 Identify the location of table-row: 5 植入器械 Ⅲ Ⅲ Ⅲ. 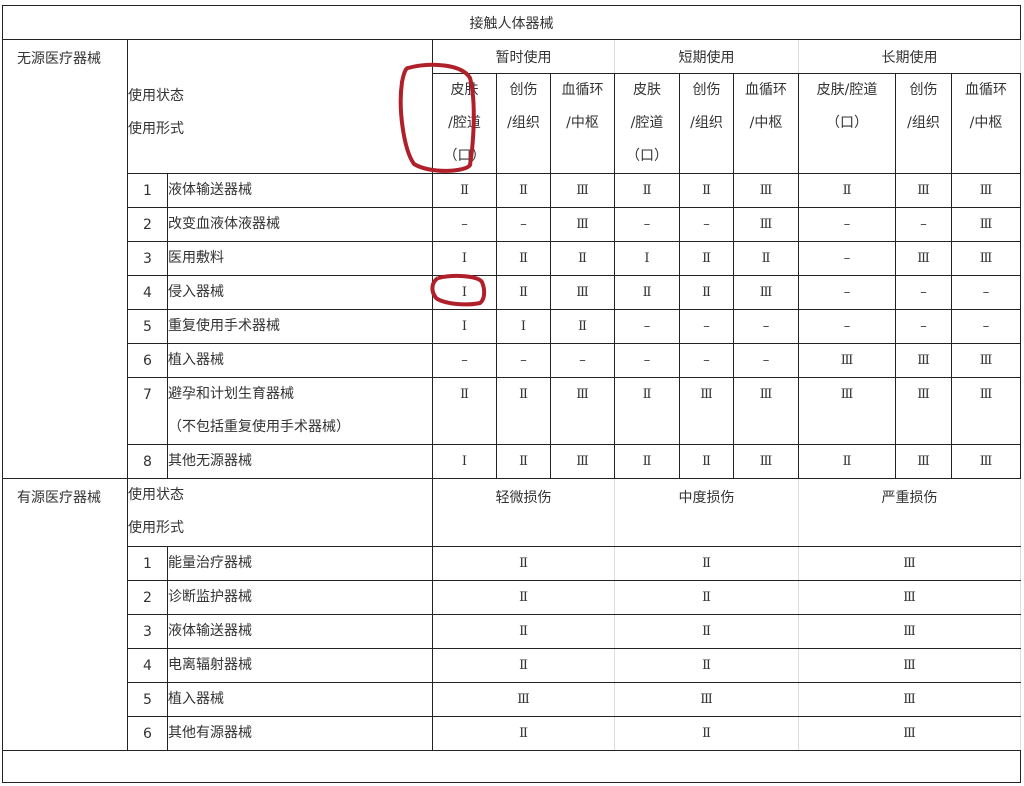
(512, 699).